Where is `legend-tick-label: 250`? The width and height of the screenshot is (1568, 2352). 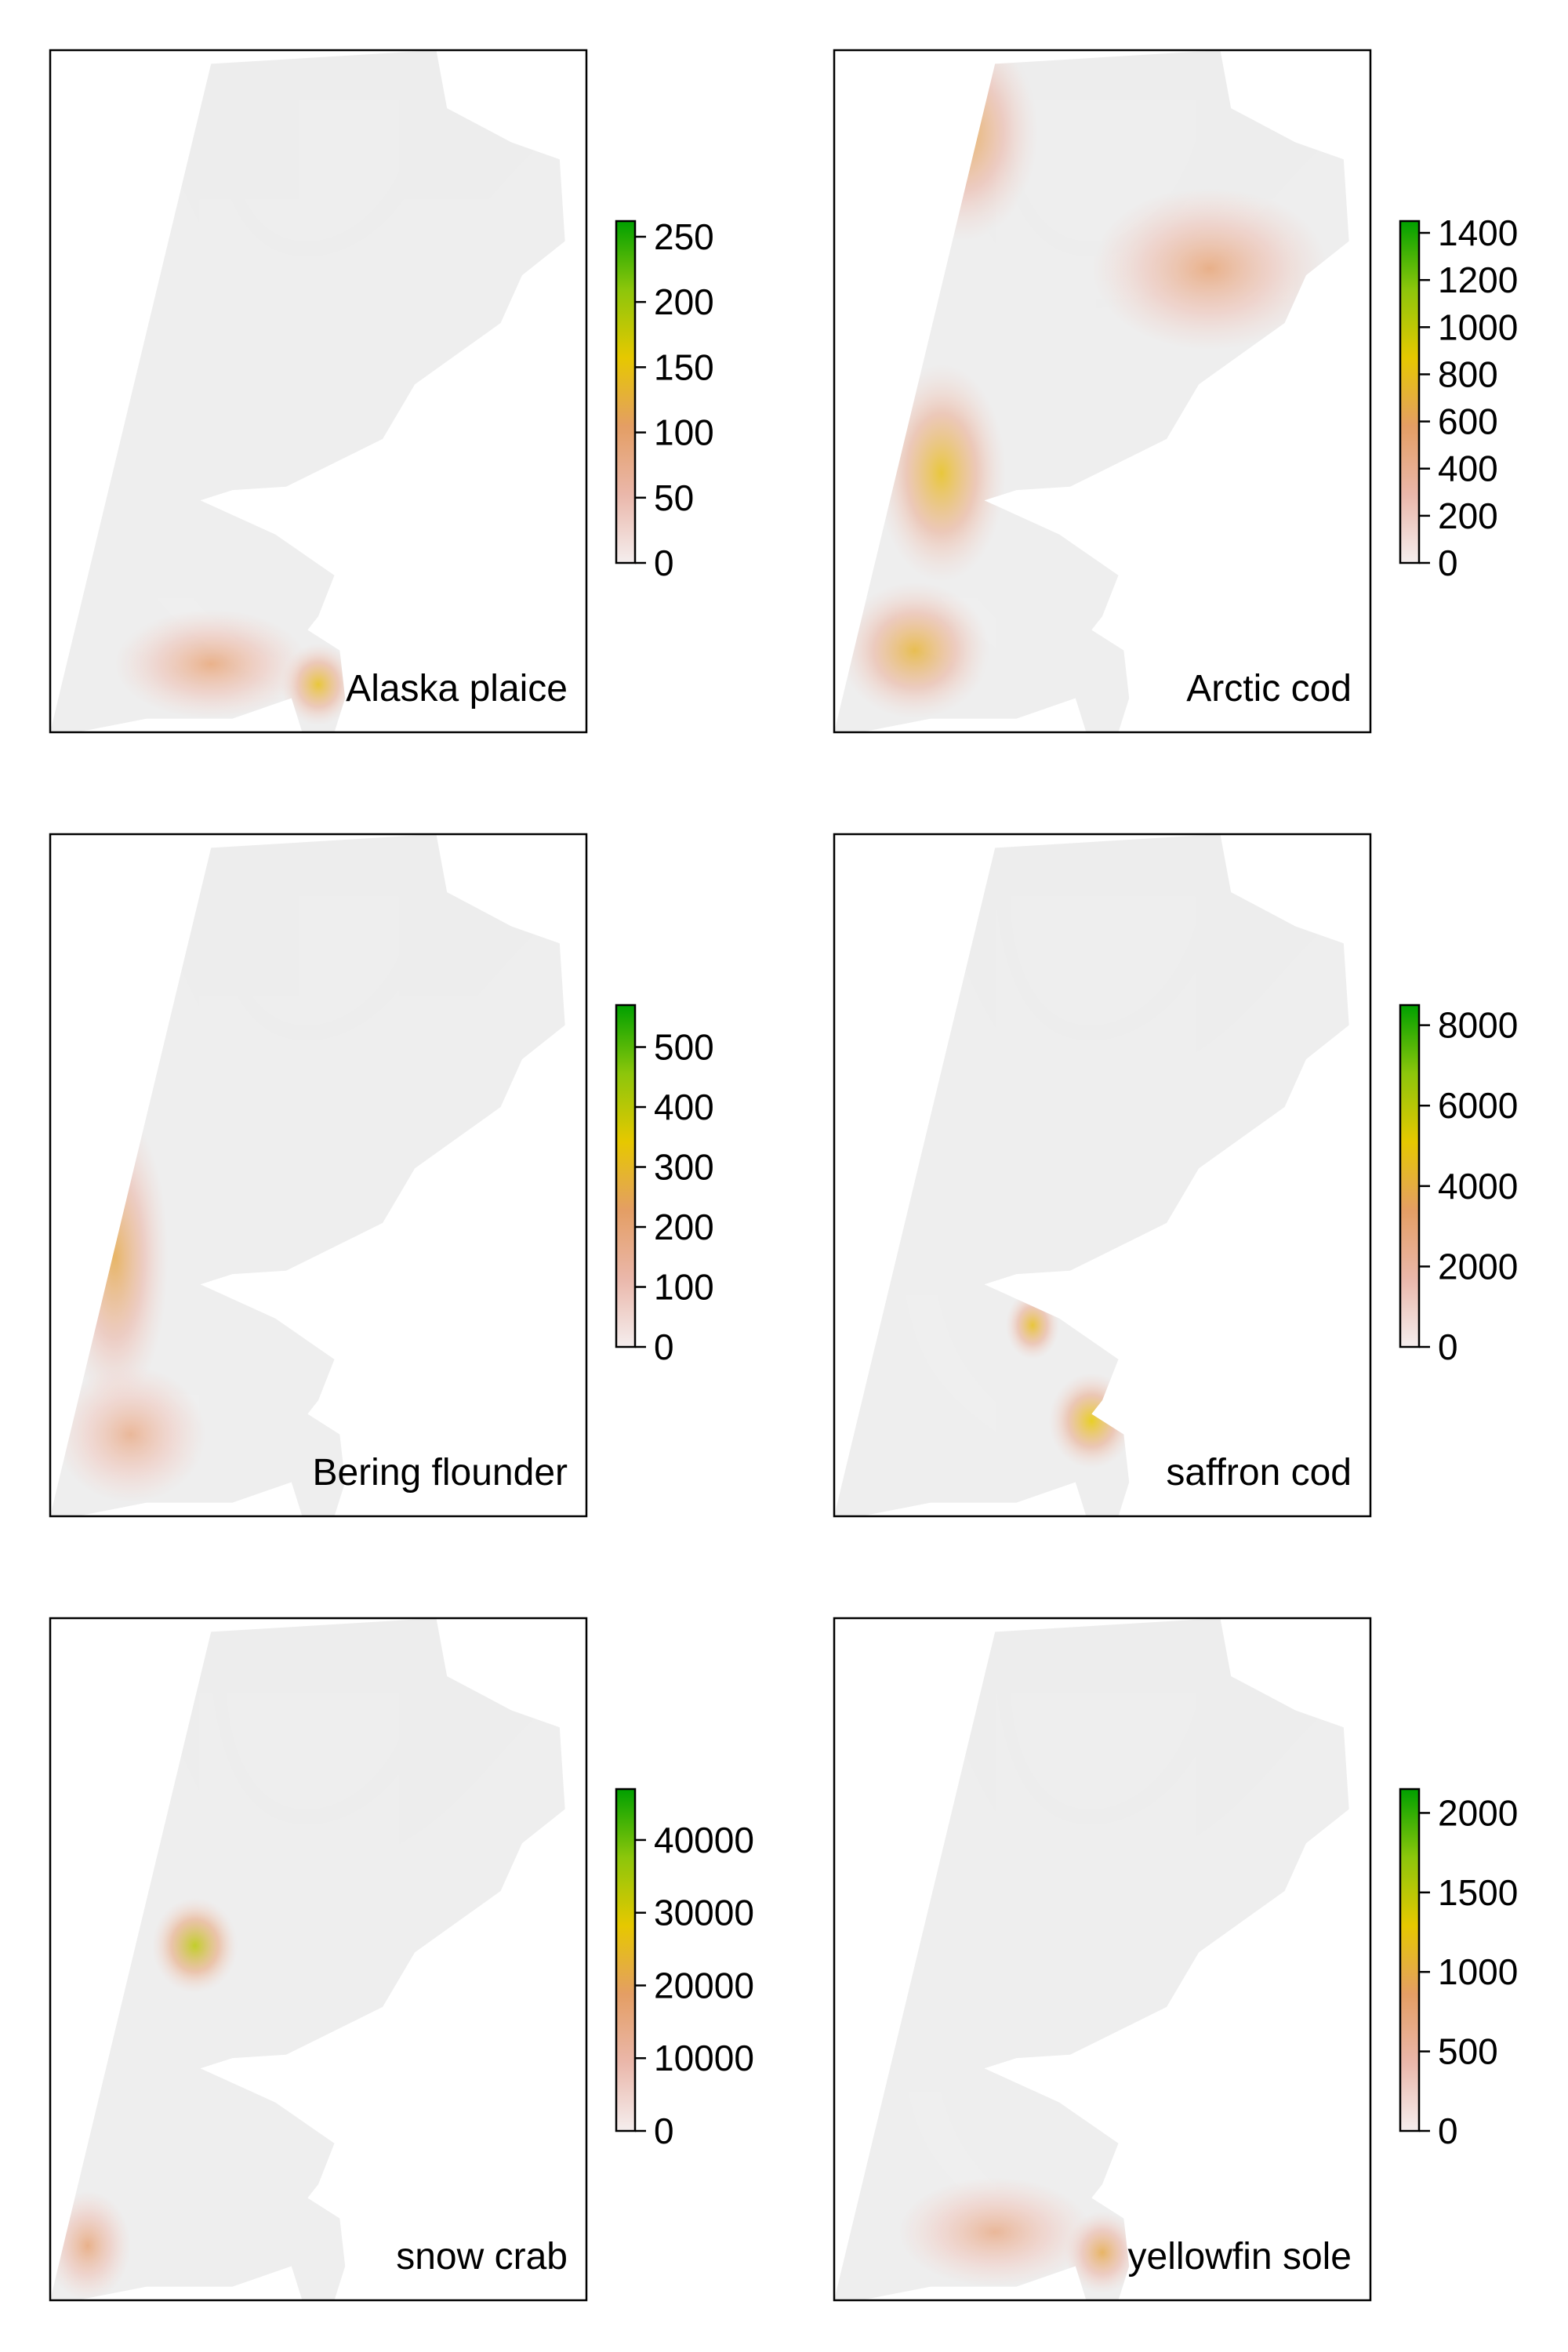 legend-tick-label: 250 is located at coordinates (684, 237).